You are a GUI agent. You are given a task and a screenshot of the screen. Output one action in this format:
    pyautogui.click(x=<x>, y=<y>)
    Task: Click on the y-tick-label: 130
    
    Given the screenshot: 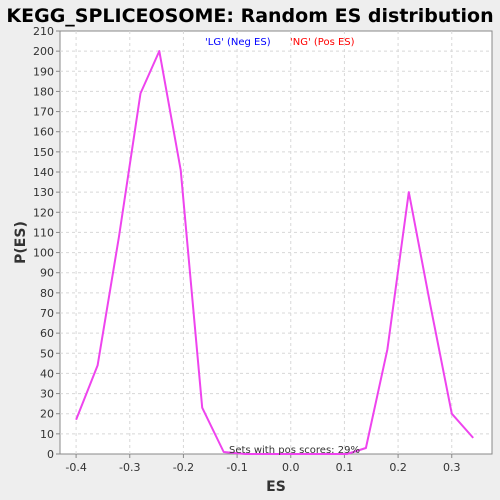 What is the action you would take?
    pyautogui.click(x=43, y=192)
    